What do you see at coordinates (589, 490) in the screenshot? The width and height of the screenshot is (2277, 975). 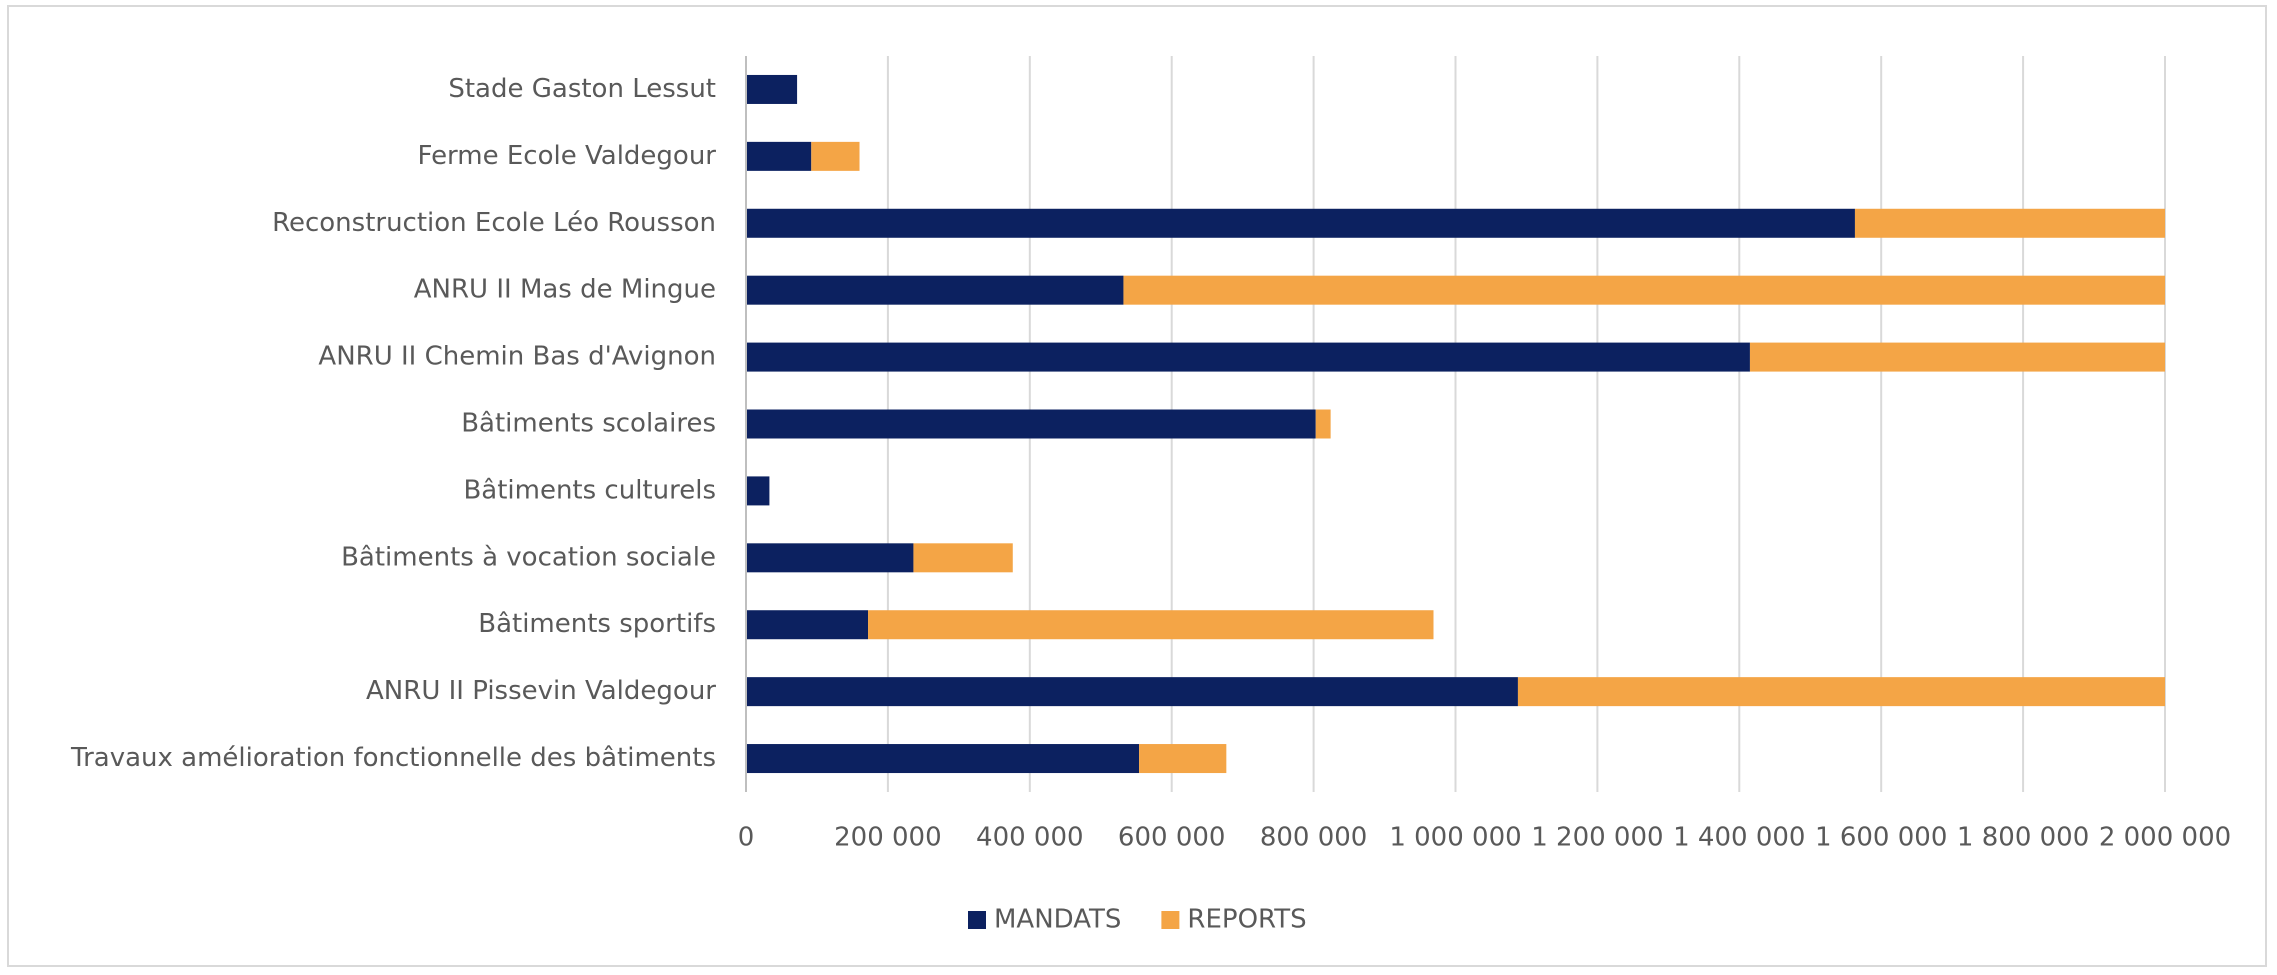 I see `y-tick-label: Bâtiments culturels` at bounding box center [589, 490].